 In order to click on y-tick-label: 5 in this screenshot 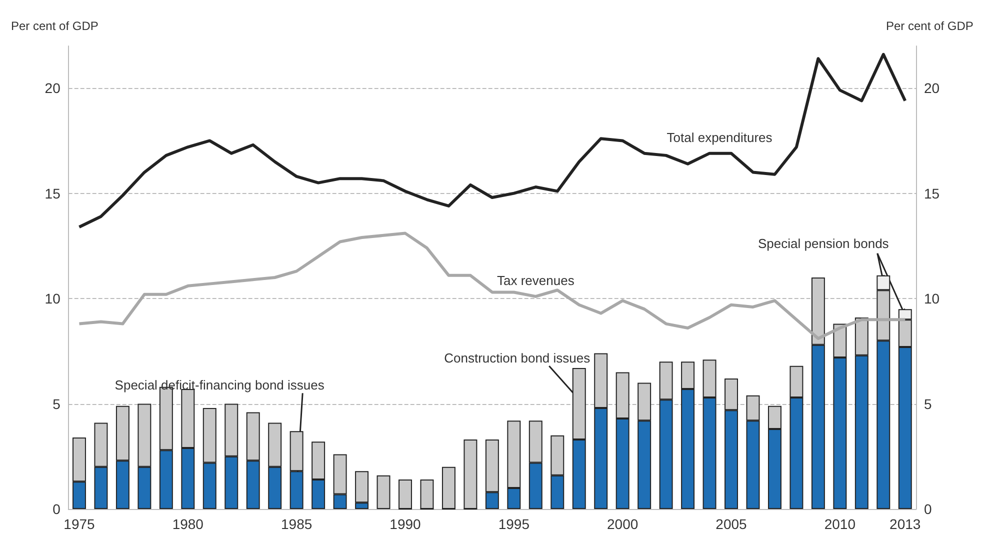, I will do `click(56, 404)`.